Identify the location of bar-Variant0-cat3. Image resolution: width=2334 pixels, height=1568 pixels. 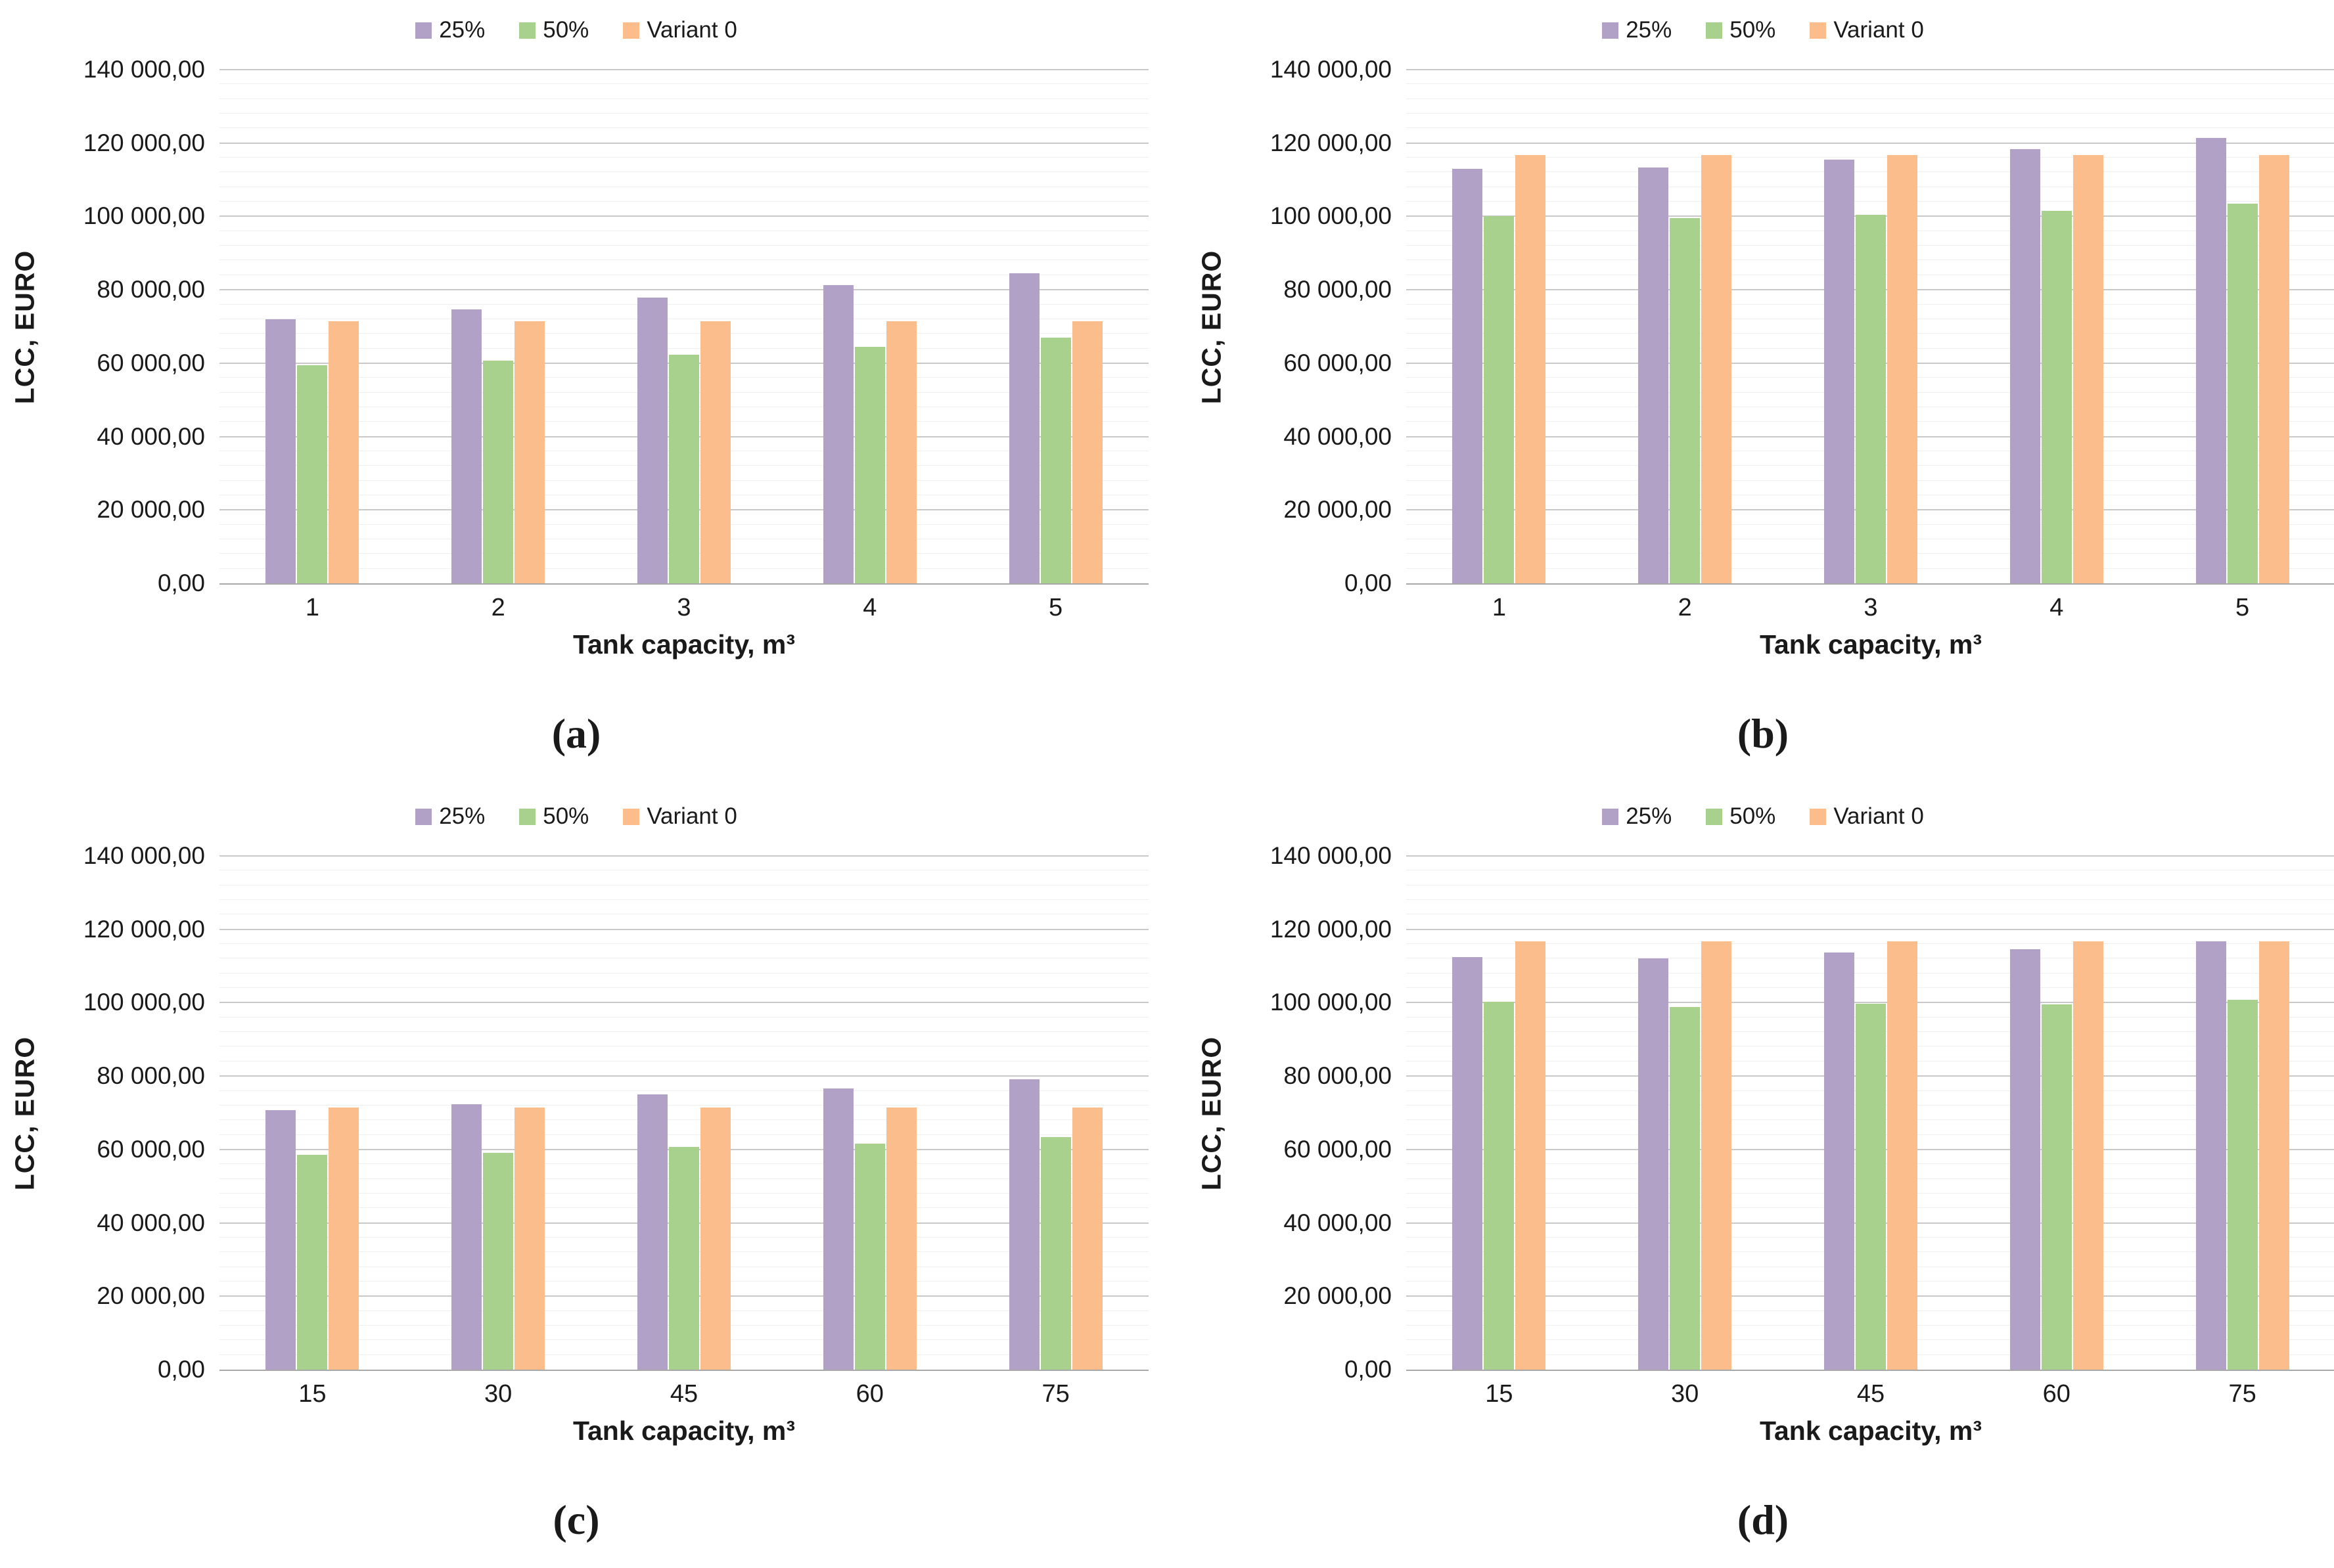
(1902, 369).